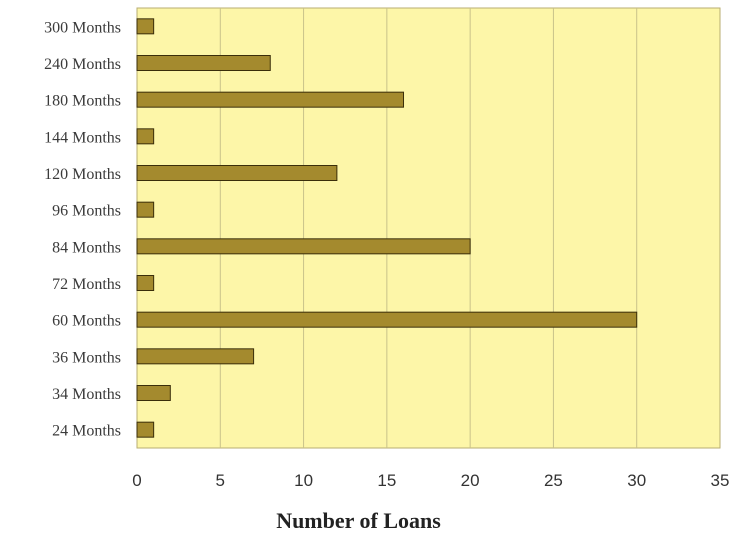 This screenshot has height=537, width=734. Describe the element at coordinates (86, 394) in the screenshot. I see `category-label: 34 Months` at that location.